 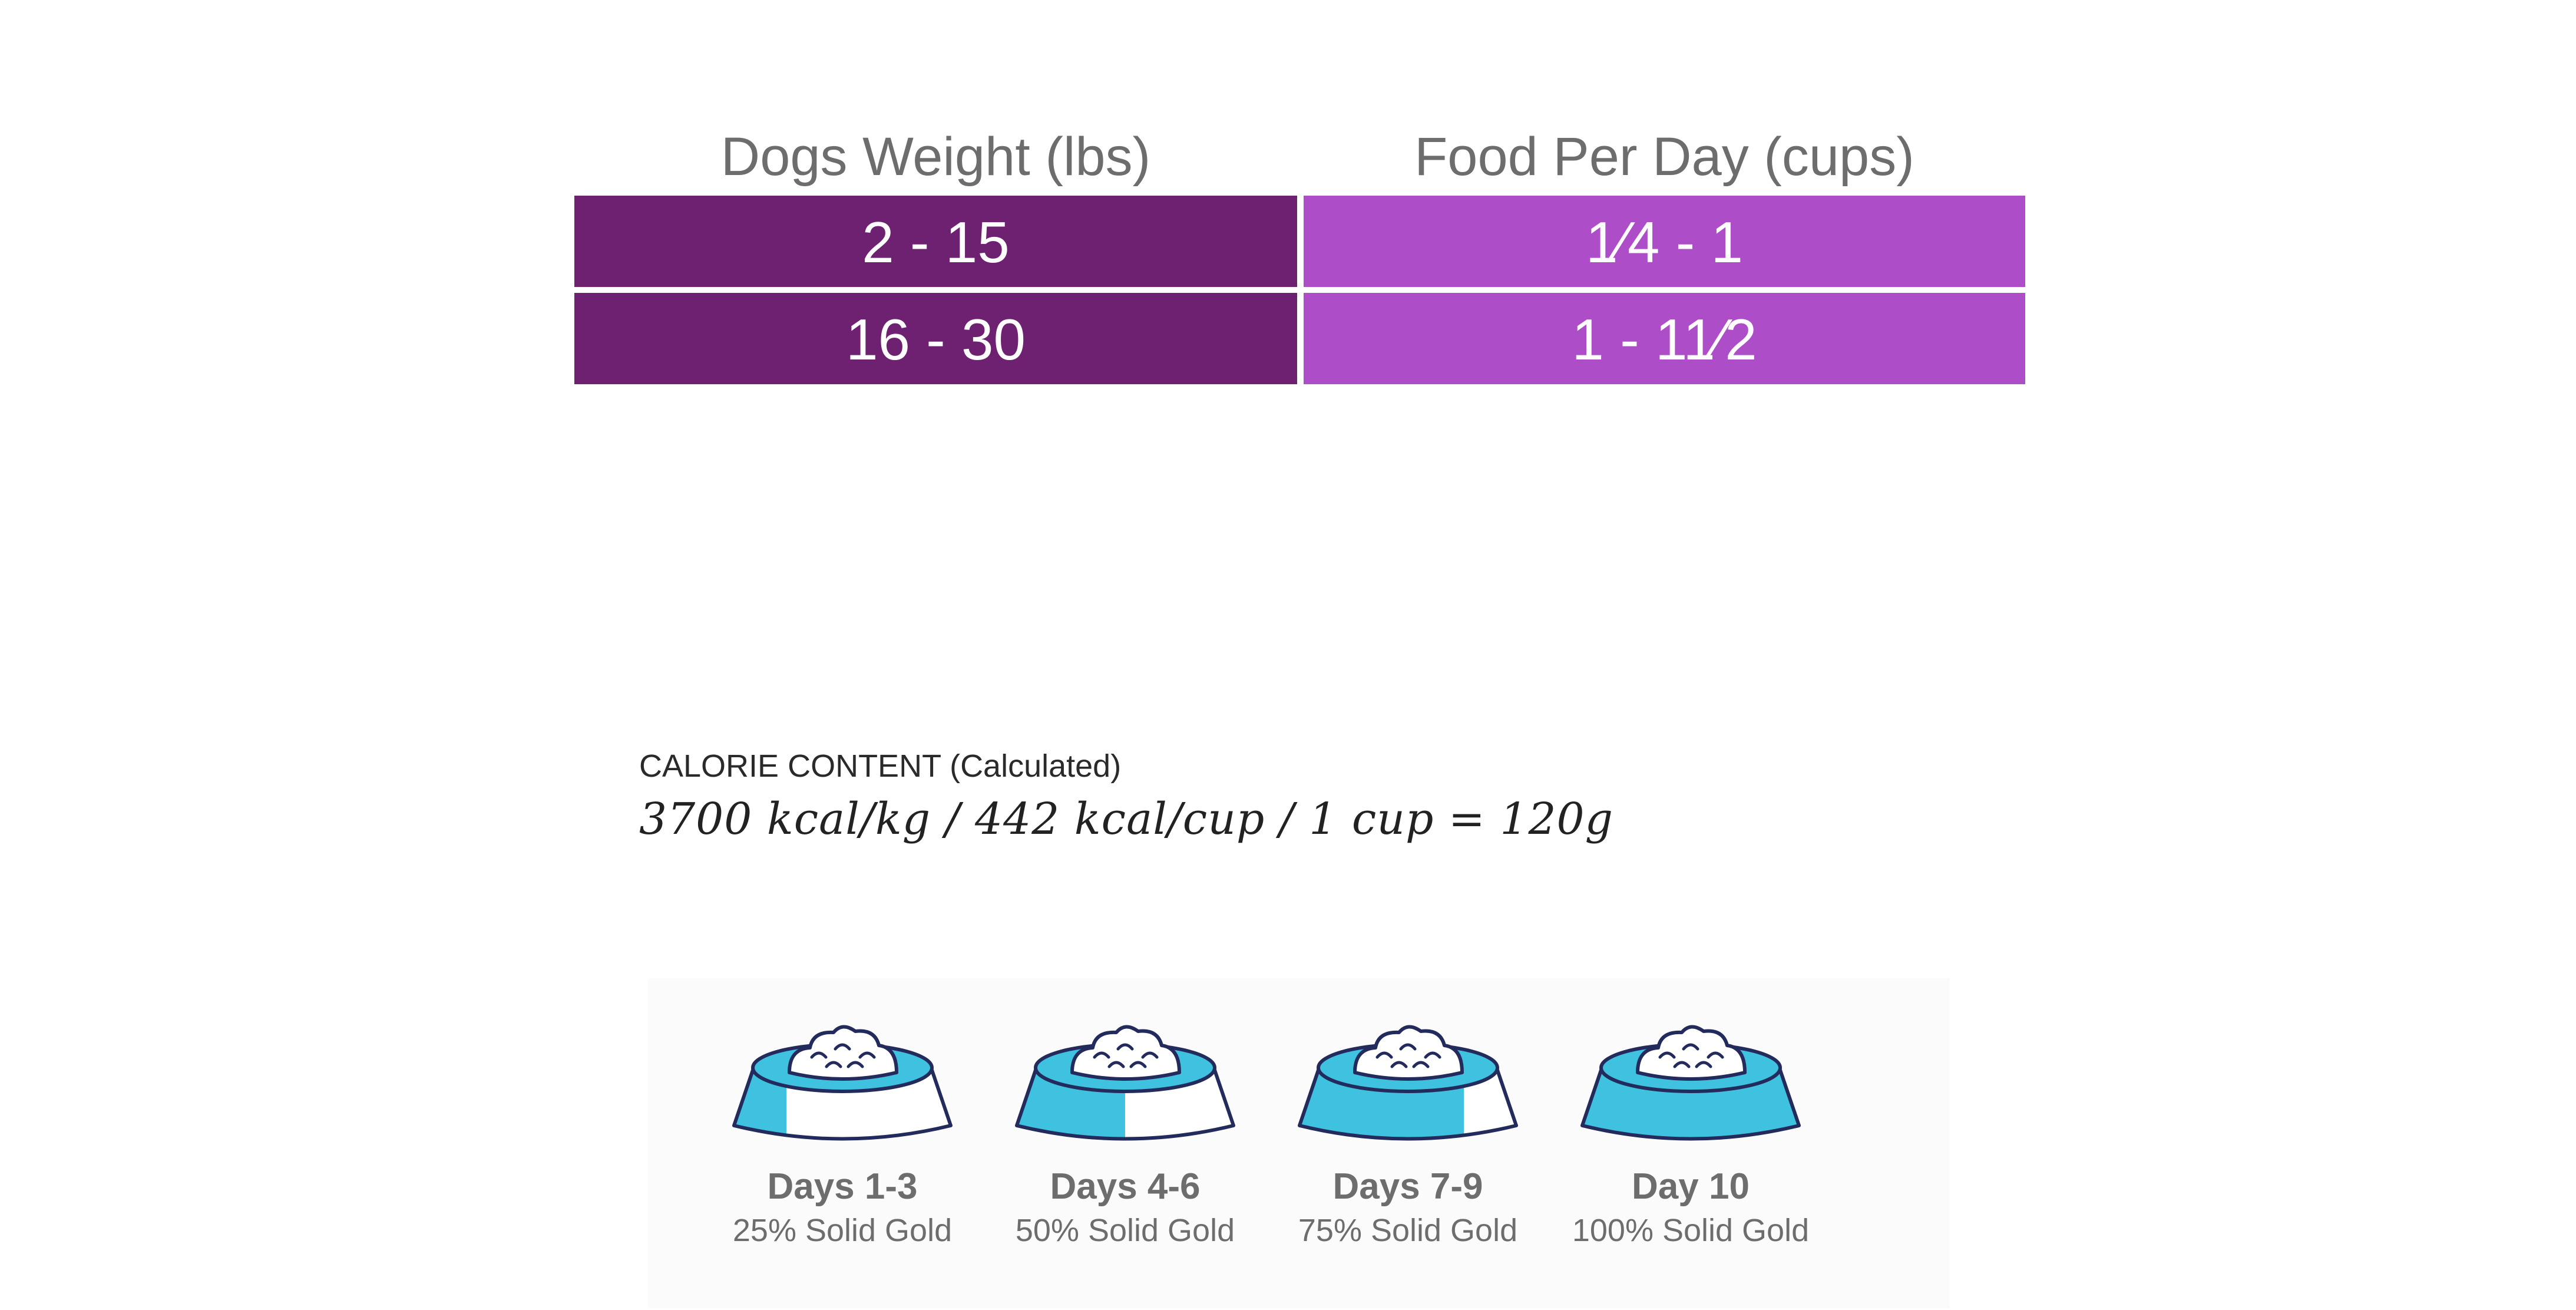 I want to click on transition-step: Days 4-6 50% Solid Gold, so click(x=1125, y=1131).